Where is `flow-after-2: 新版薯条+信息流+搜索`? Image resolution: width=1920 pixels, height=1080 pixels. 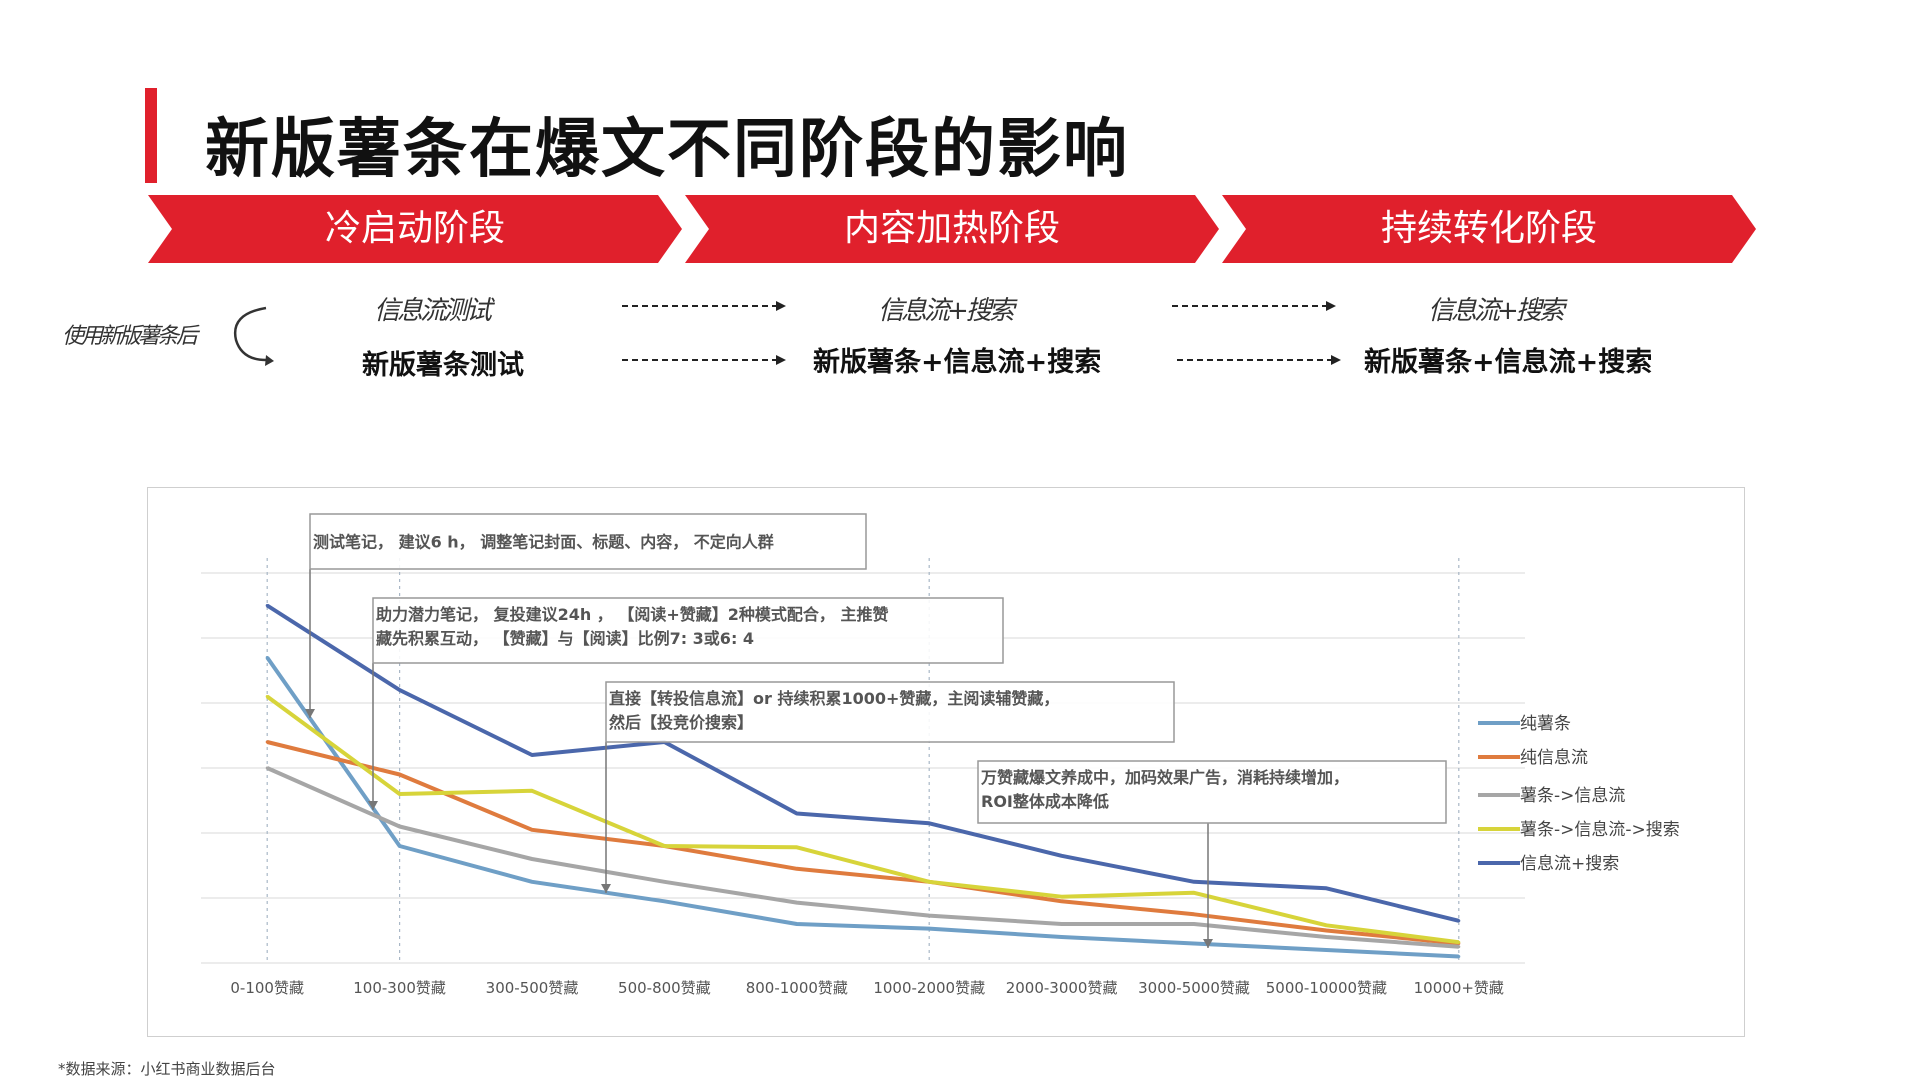
flow-after-2: 新版薯条+信息流+搜索 is located at coordinates (957, 362).